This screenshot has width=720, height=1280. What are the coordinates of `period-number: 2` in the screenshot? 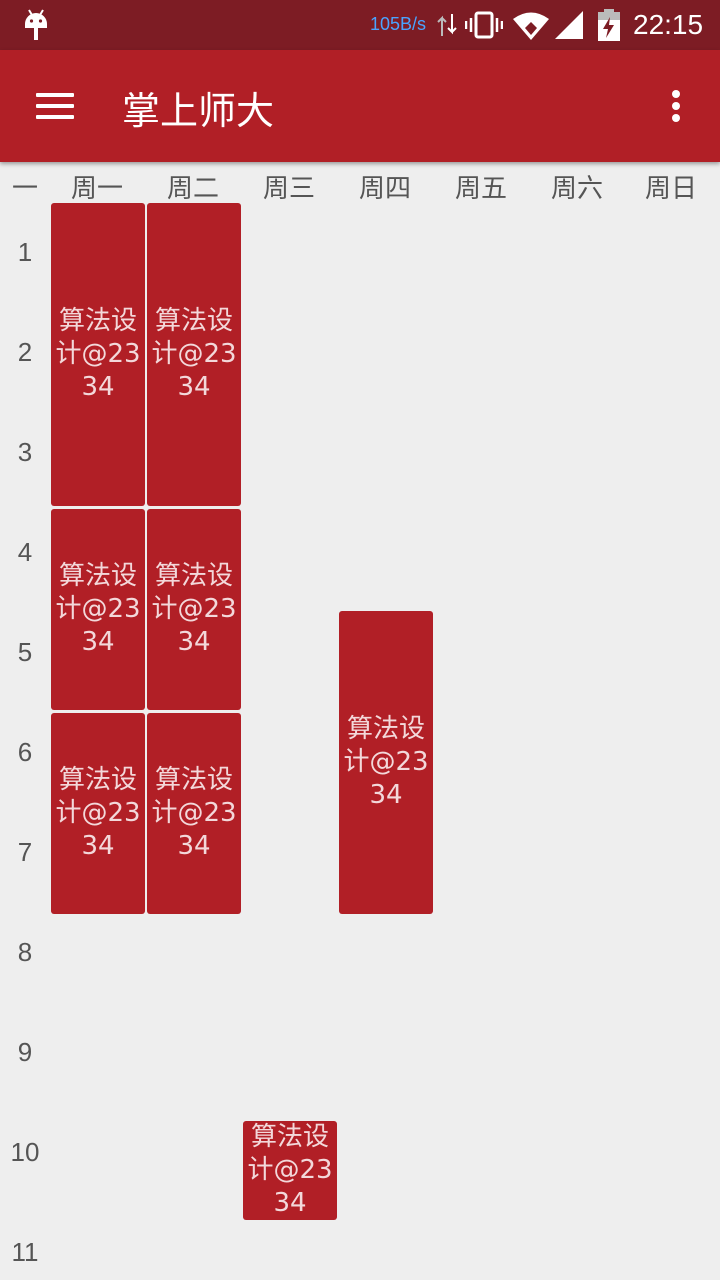 It's located at (25, 352).